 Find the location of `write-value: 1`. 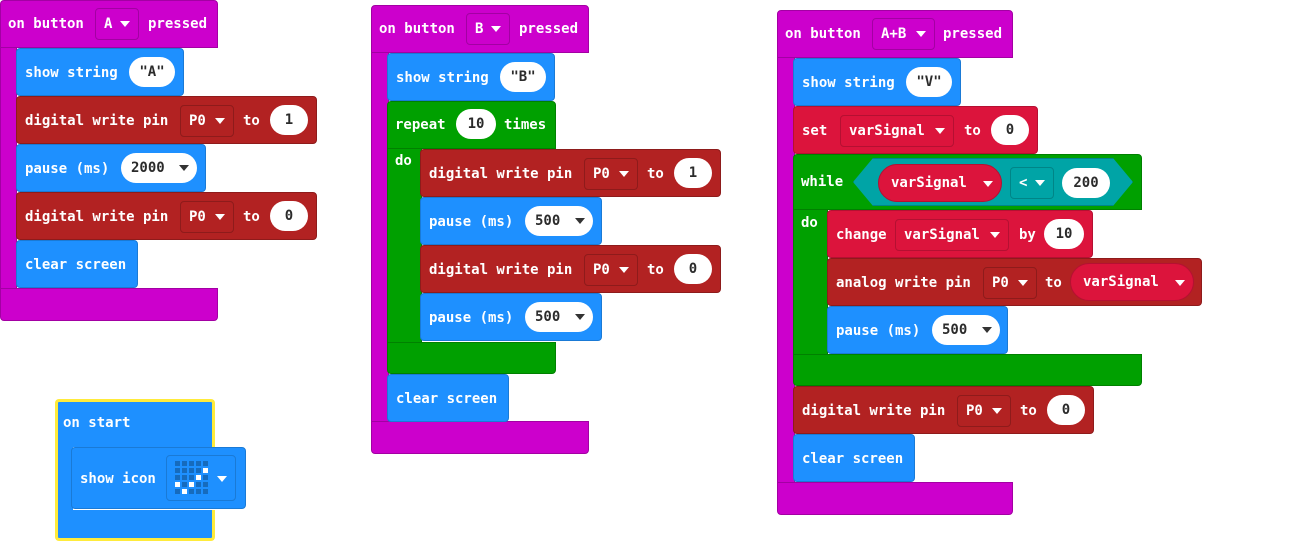

write-value: 1 is located at coordinates (289, 120).